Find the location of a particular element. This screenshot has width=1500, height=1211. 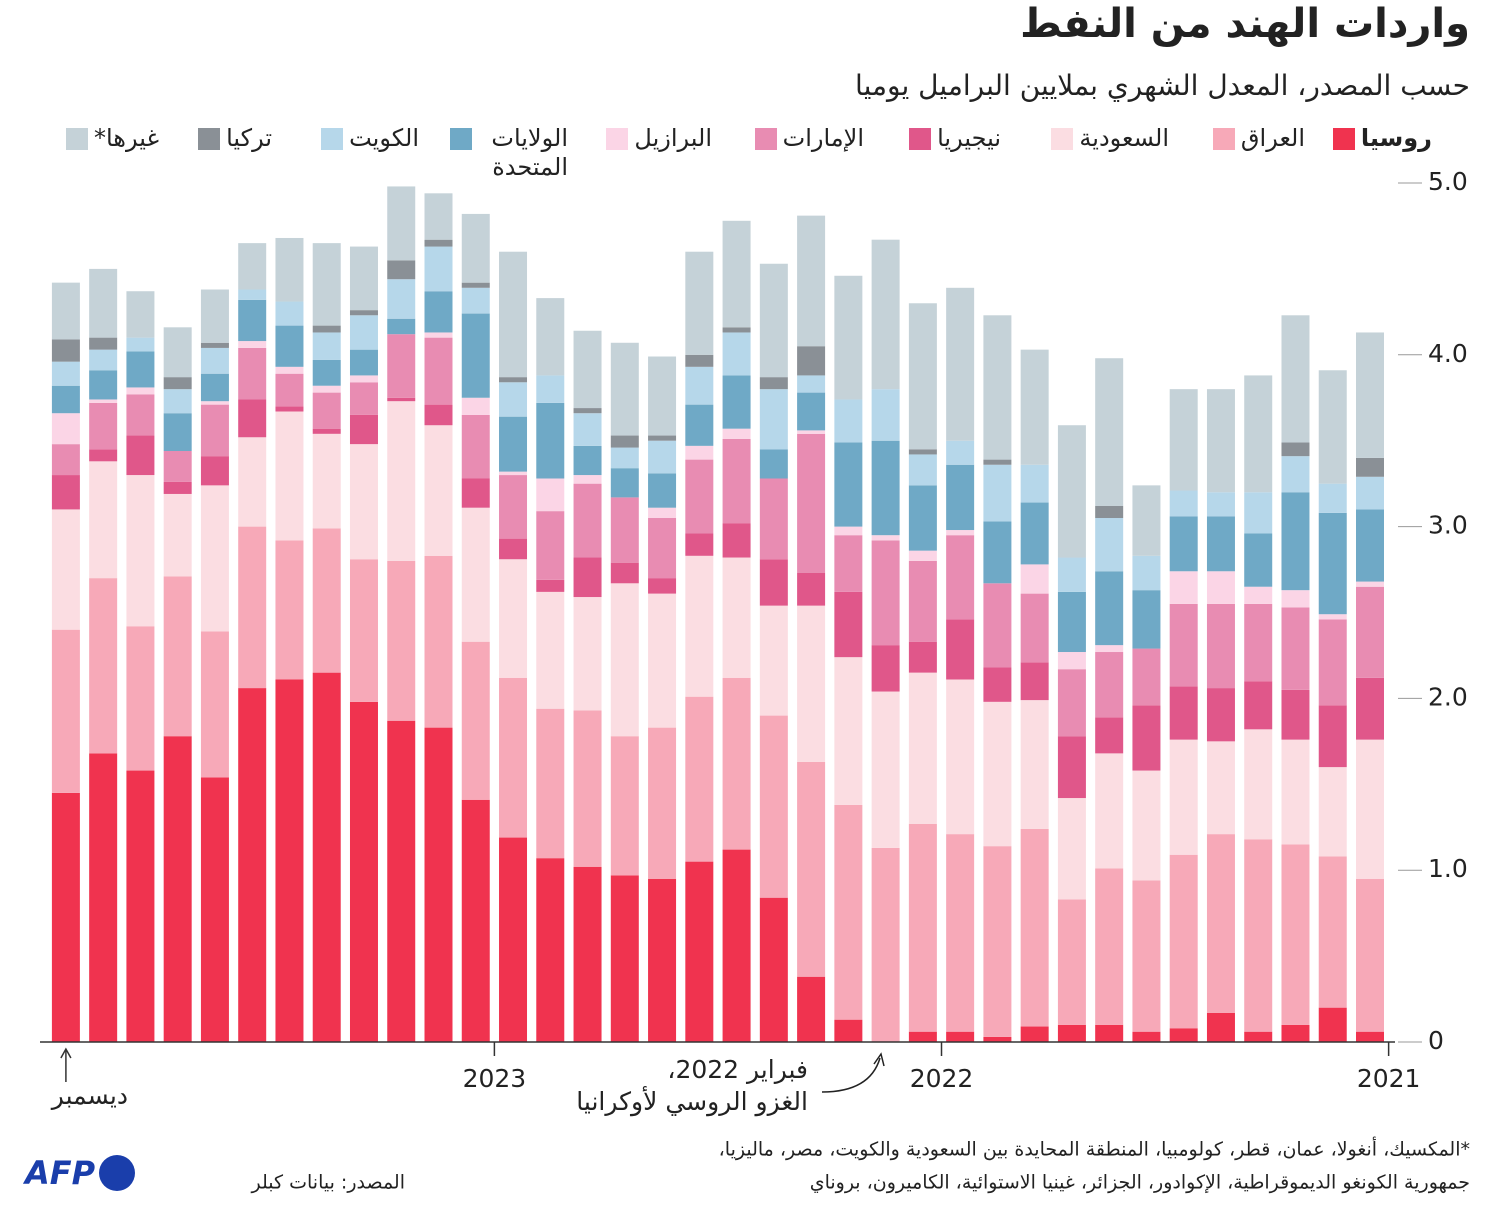

legend-label: روسيا is located at coordinates (1396, 138).